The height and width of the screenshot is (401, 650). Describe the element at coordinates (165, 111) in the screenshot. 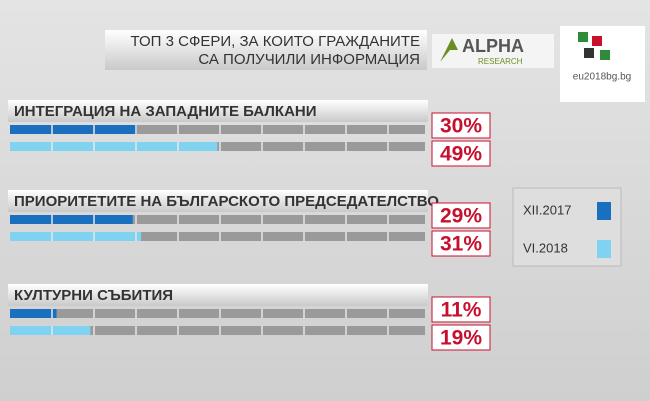

I see `category-label: ИНТЕГРАЦИЯ НА ЗАПАДНИТЕ БАЛКАНИ` at that location.